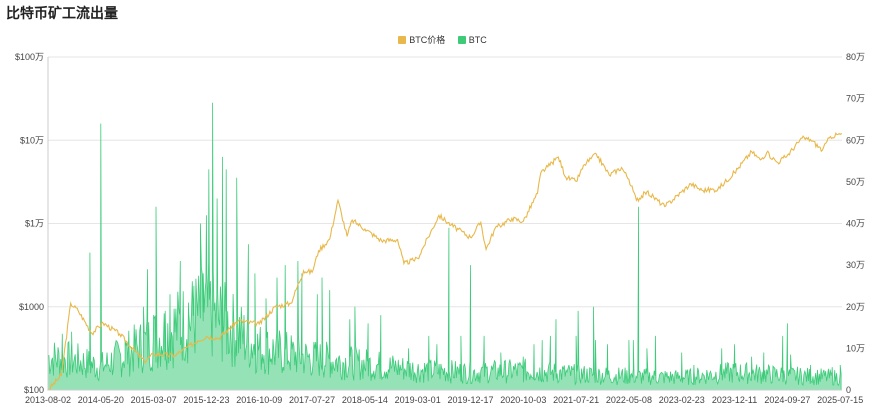  What do you see at coordinates (365, 400) in the screenshot?
I see `x-tick-label: 2018-05-14` at bounding box center [365, 400].